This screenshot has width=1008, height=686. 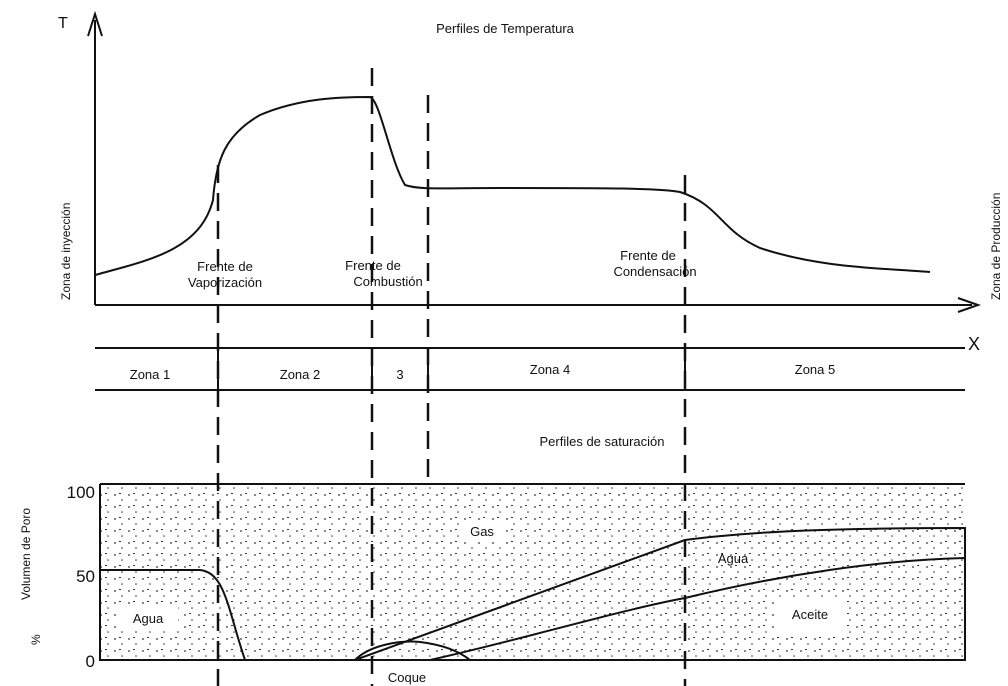 I want to click on title: Perfiles de Temperatura, so click(x=505, y=28).